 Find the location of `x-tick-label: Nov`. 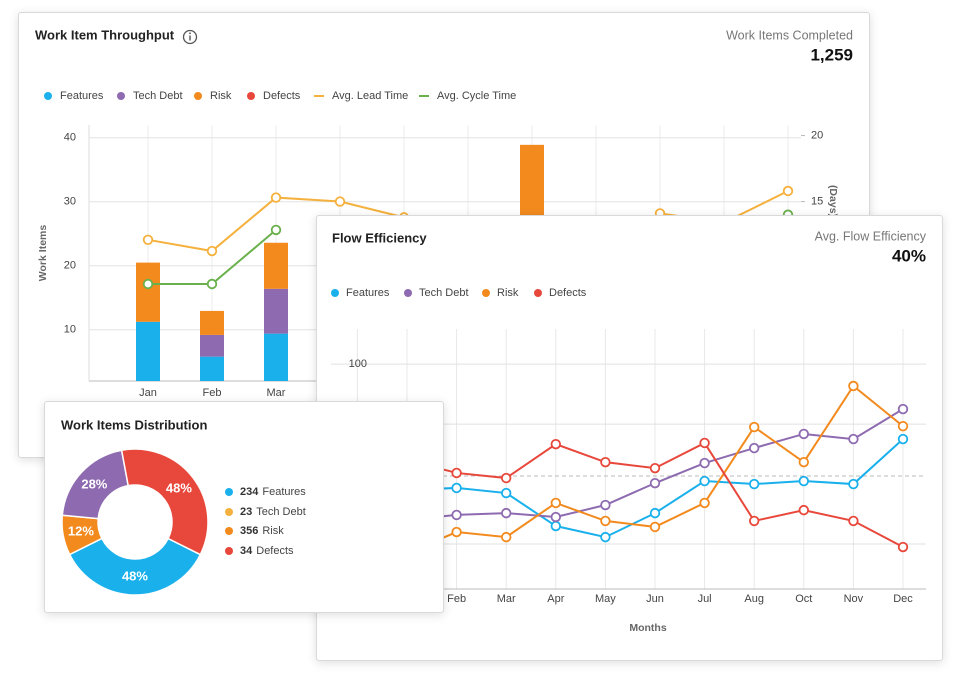

x-tick-label: Nov is located at coordinates (854, 599).